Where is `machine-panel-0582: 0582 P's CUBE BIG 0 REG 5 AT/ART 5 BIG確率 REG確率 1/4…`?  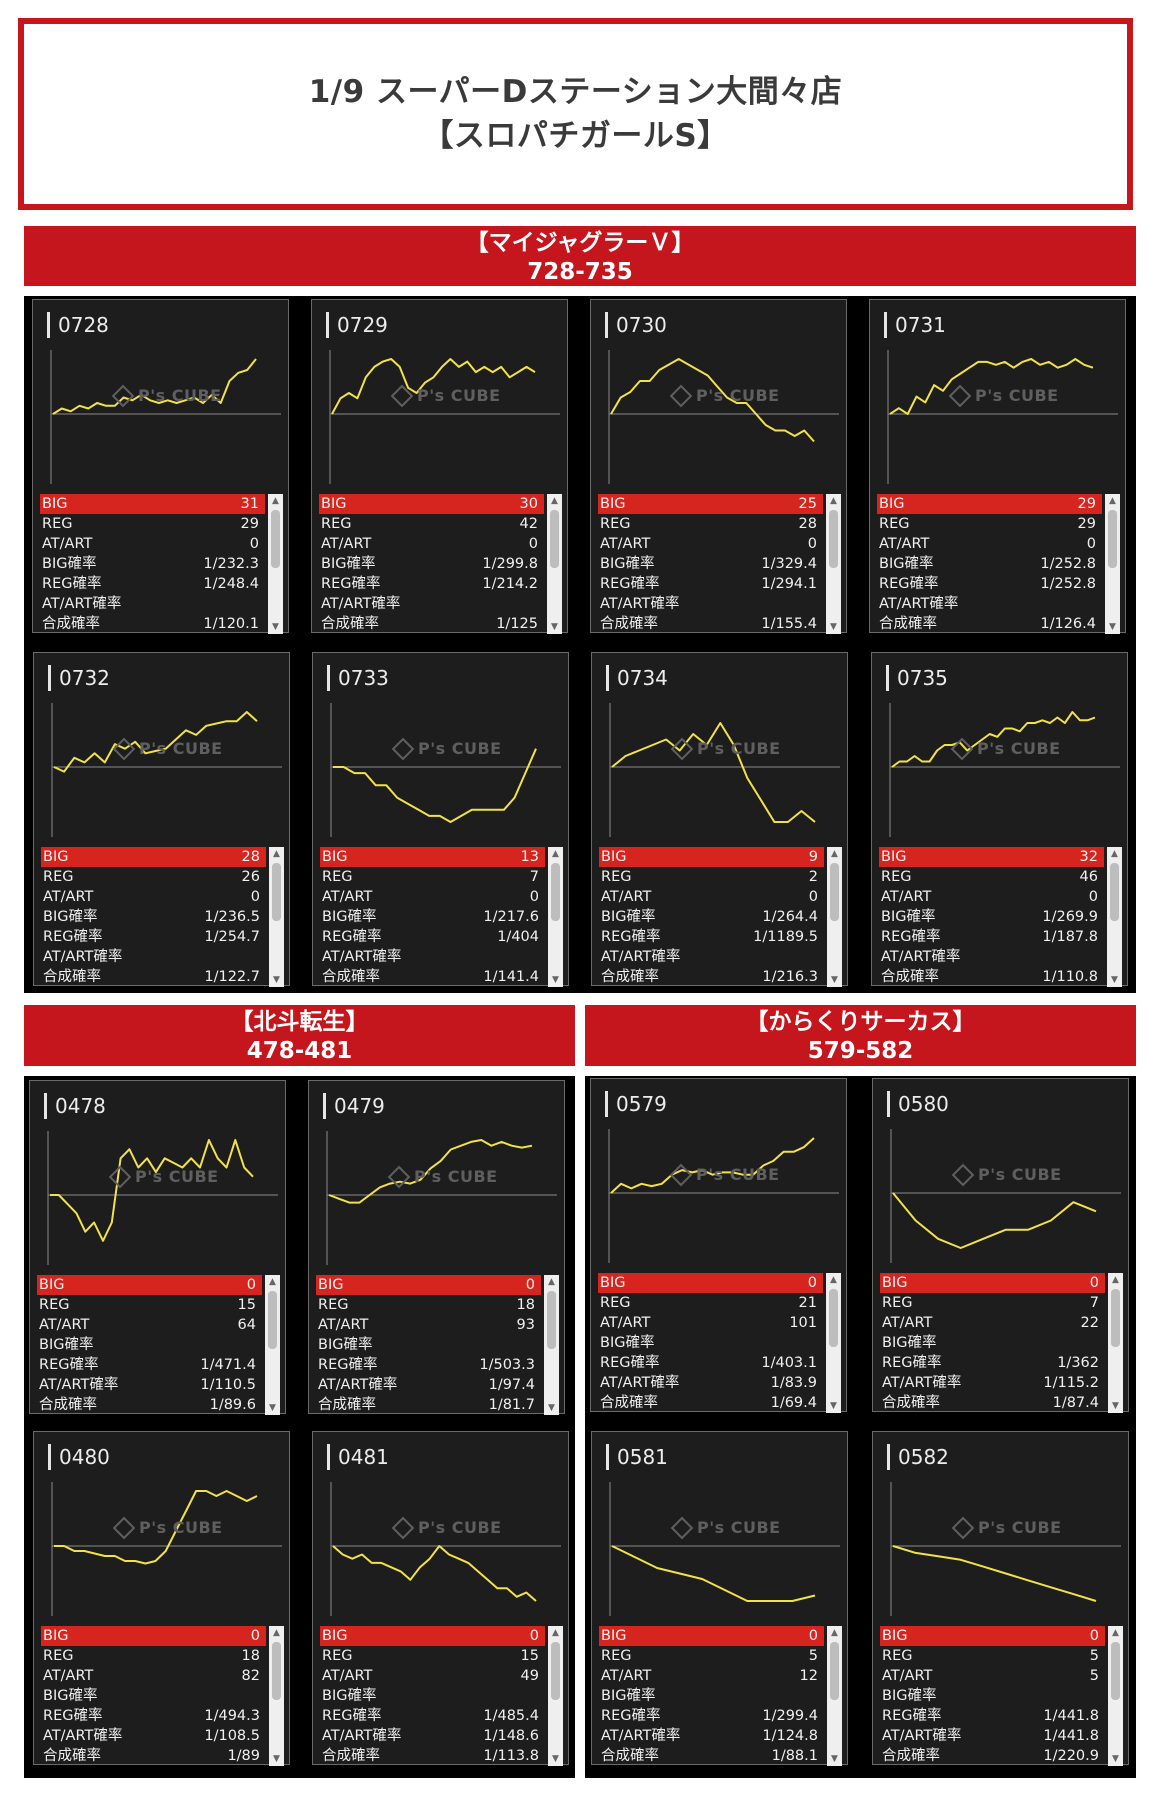
machine-panel-0582: 0582 P's CUBE BIG 0 REG 5 AT/ART 5 BIG確率 REG確率 1/4… is located at coordinates (1000, 1598).